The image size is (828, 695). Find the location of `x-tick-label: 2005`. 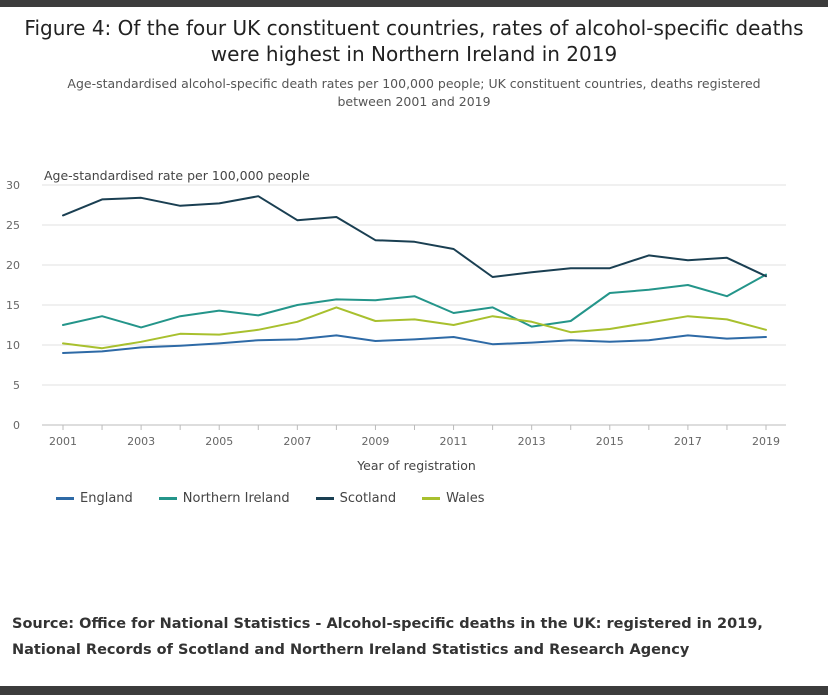

x-tick-label: 2005 is located at coordinates (219, 441).